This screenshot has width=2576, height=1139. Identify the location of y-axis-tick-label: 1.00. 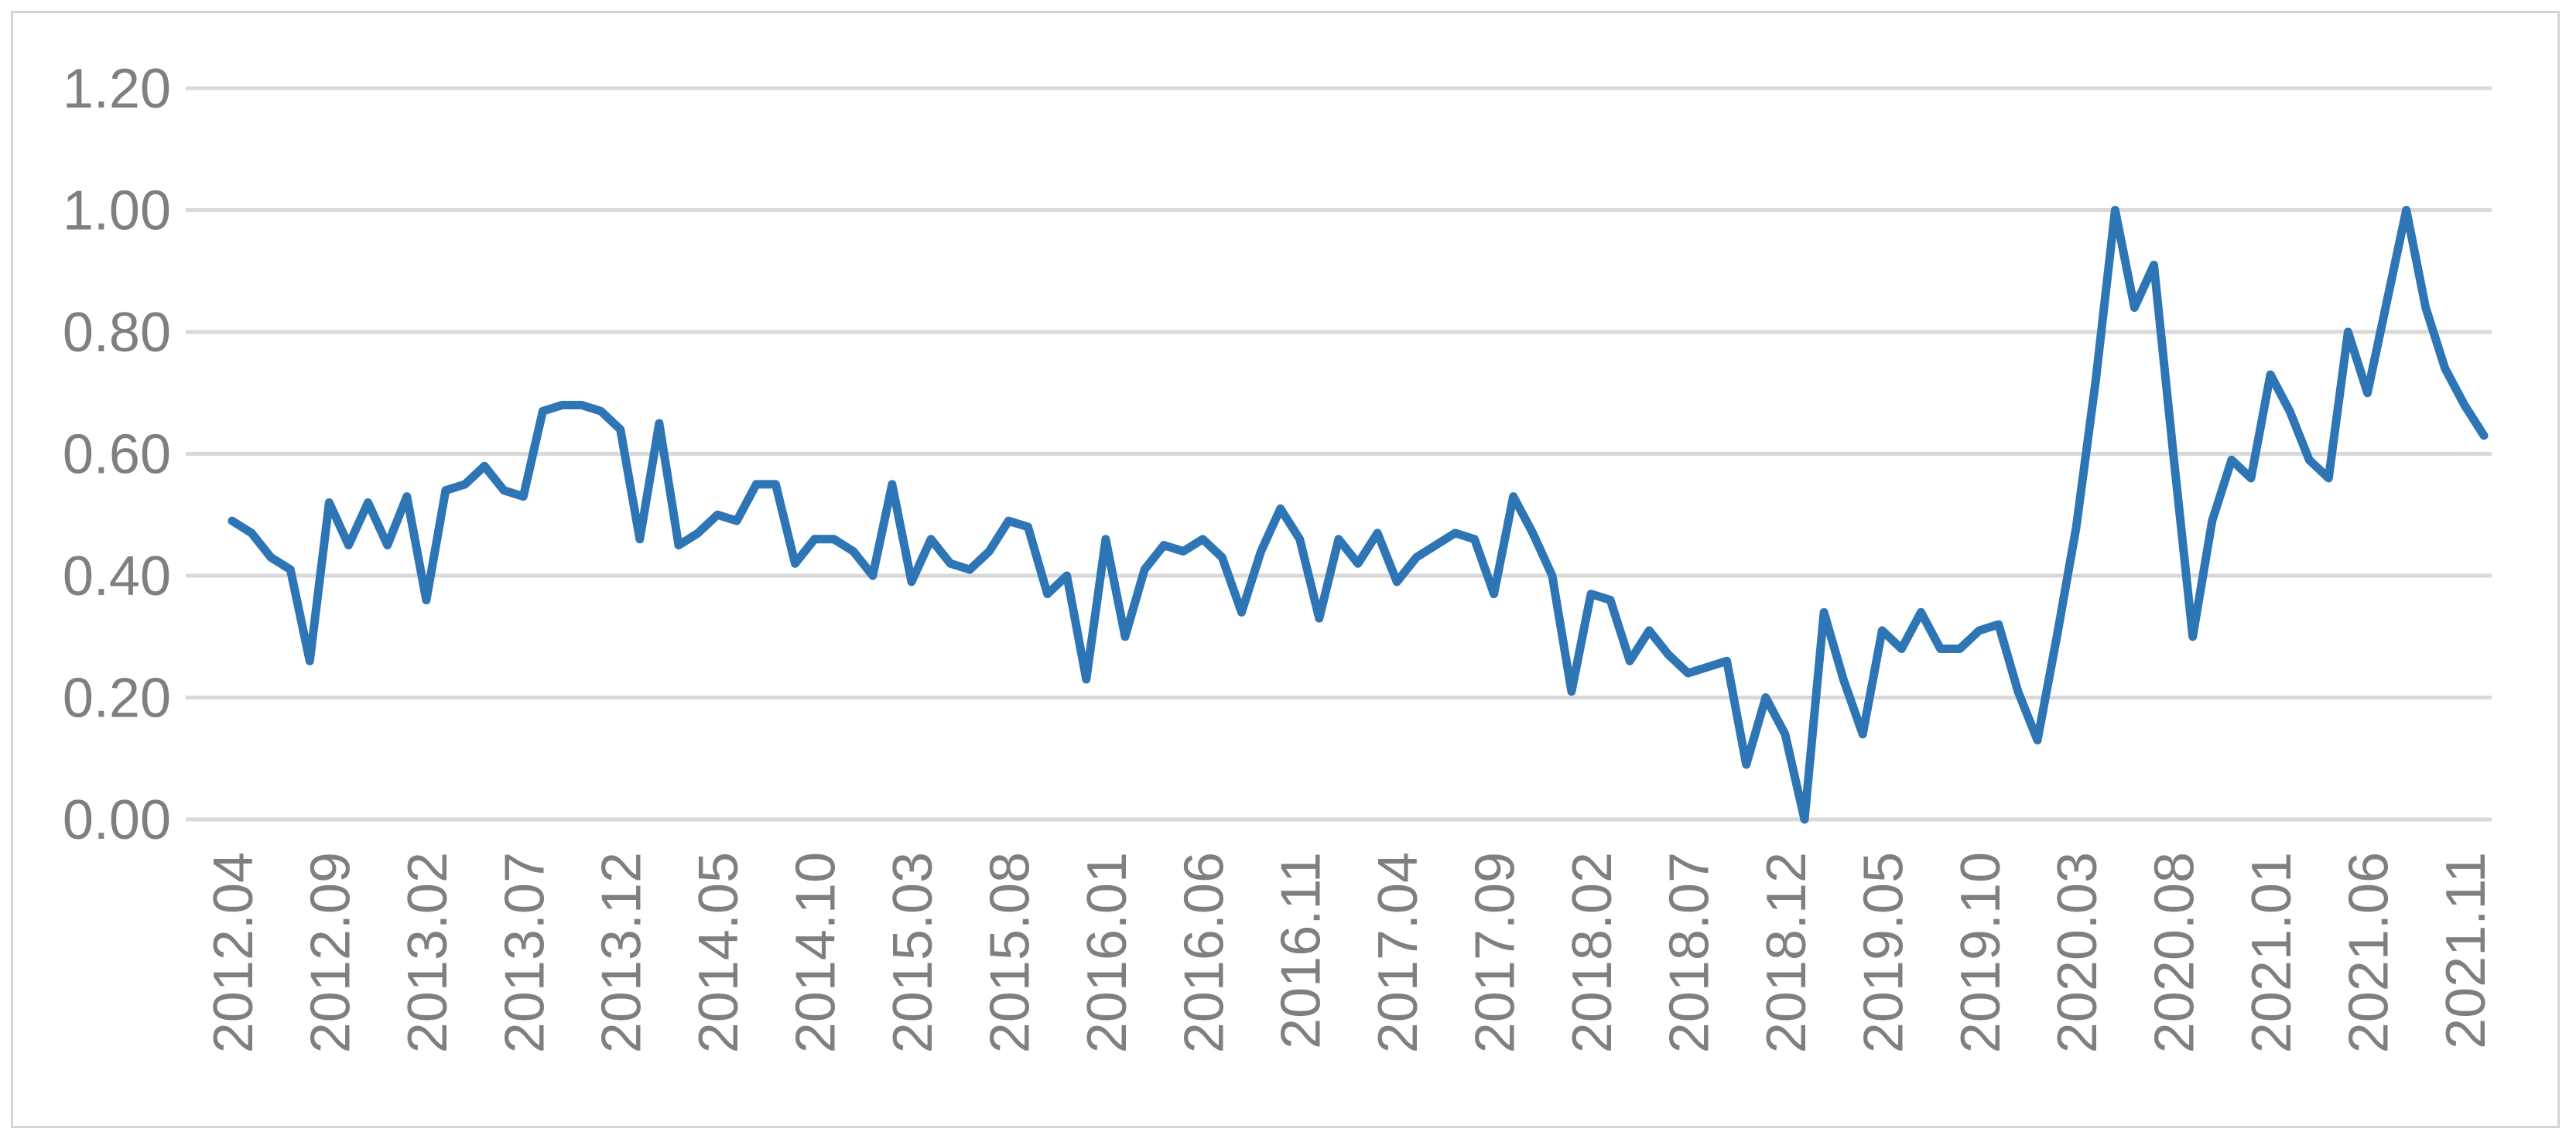
(117, 211).